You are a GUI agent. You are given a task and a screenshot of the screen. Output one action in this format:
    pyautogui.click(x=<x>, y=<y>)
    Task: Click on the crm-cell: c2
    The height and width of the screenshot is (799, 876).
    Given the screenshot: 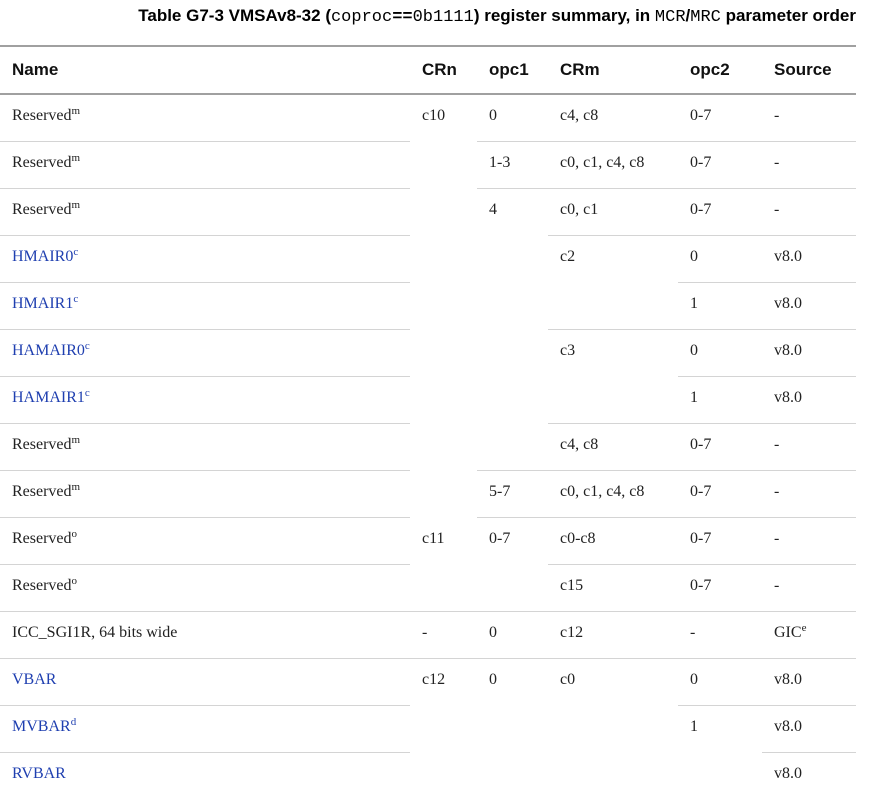 What is the action you would take?
    pyautogui.click(x=613, y=259)
    